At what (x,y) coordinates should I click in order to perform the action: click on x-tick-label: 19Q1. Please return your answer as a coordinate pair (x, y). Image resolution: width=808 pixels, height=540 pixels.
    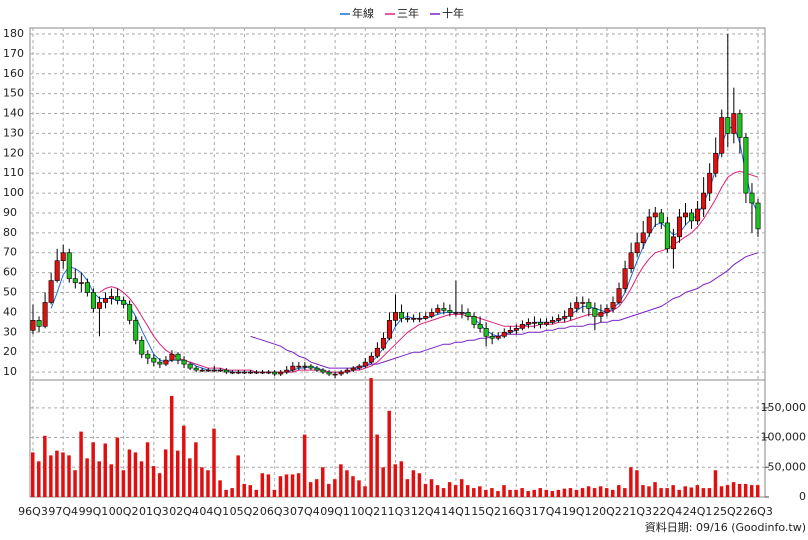
    Looking at the image, I should click on (577, 511).